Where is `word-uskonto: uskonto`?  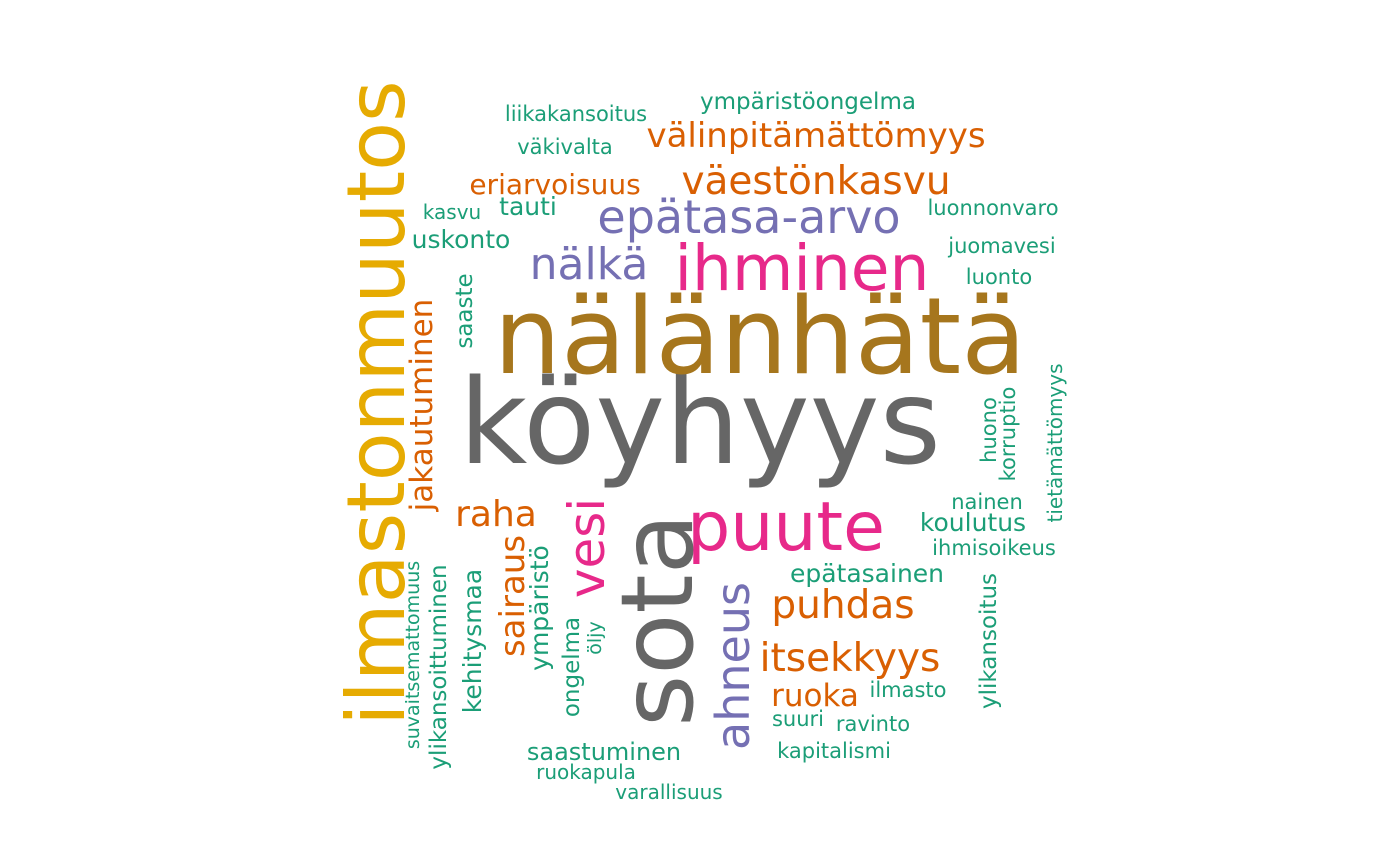 word-uskonto: uskonto is located at coordinates (461, 239).